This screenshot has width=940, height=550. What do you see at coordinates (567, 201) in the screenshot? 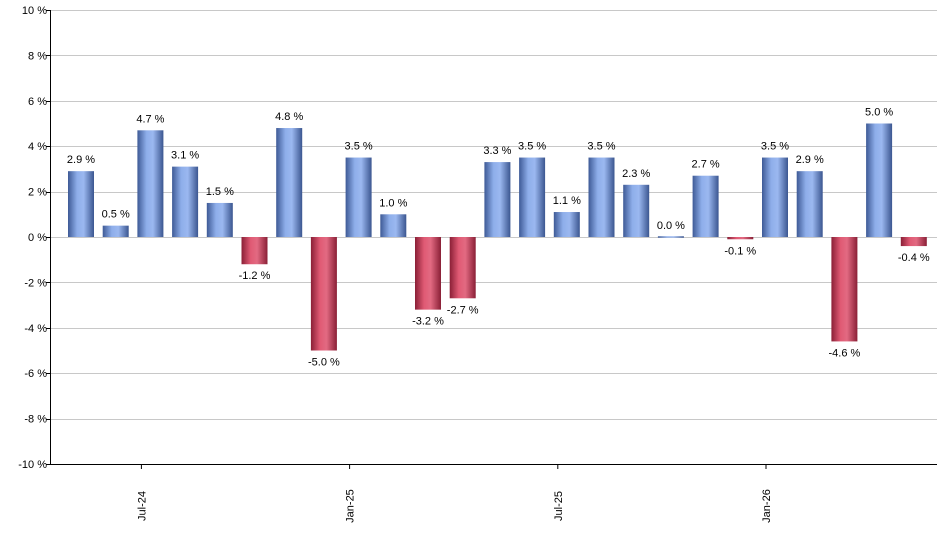
I see `bar-value-label: 1.1 %` at bounding box center [567, 201].